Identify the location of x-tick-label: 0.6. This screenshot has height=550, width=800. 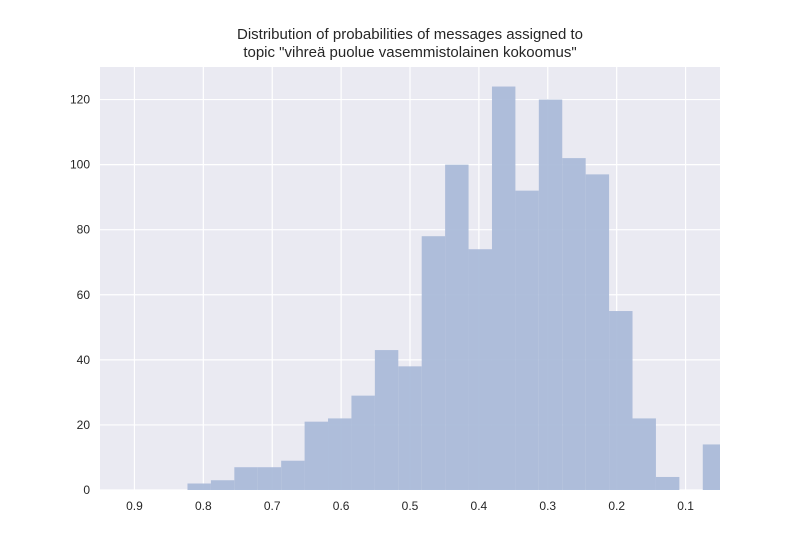
(341, 506).